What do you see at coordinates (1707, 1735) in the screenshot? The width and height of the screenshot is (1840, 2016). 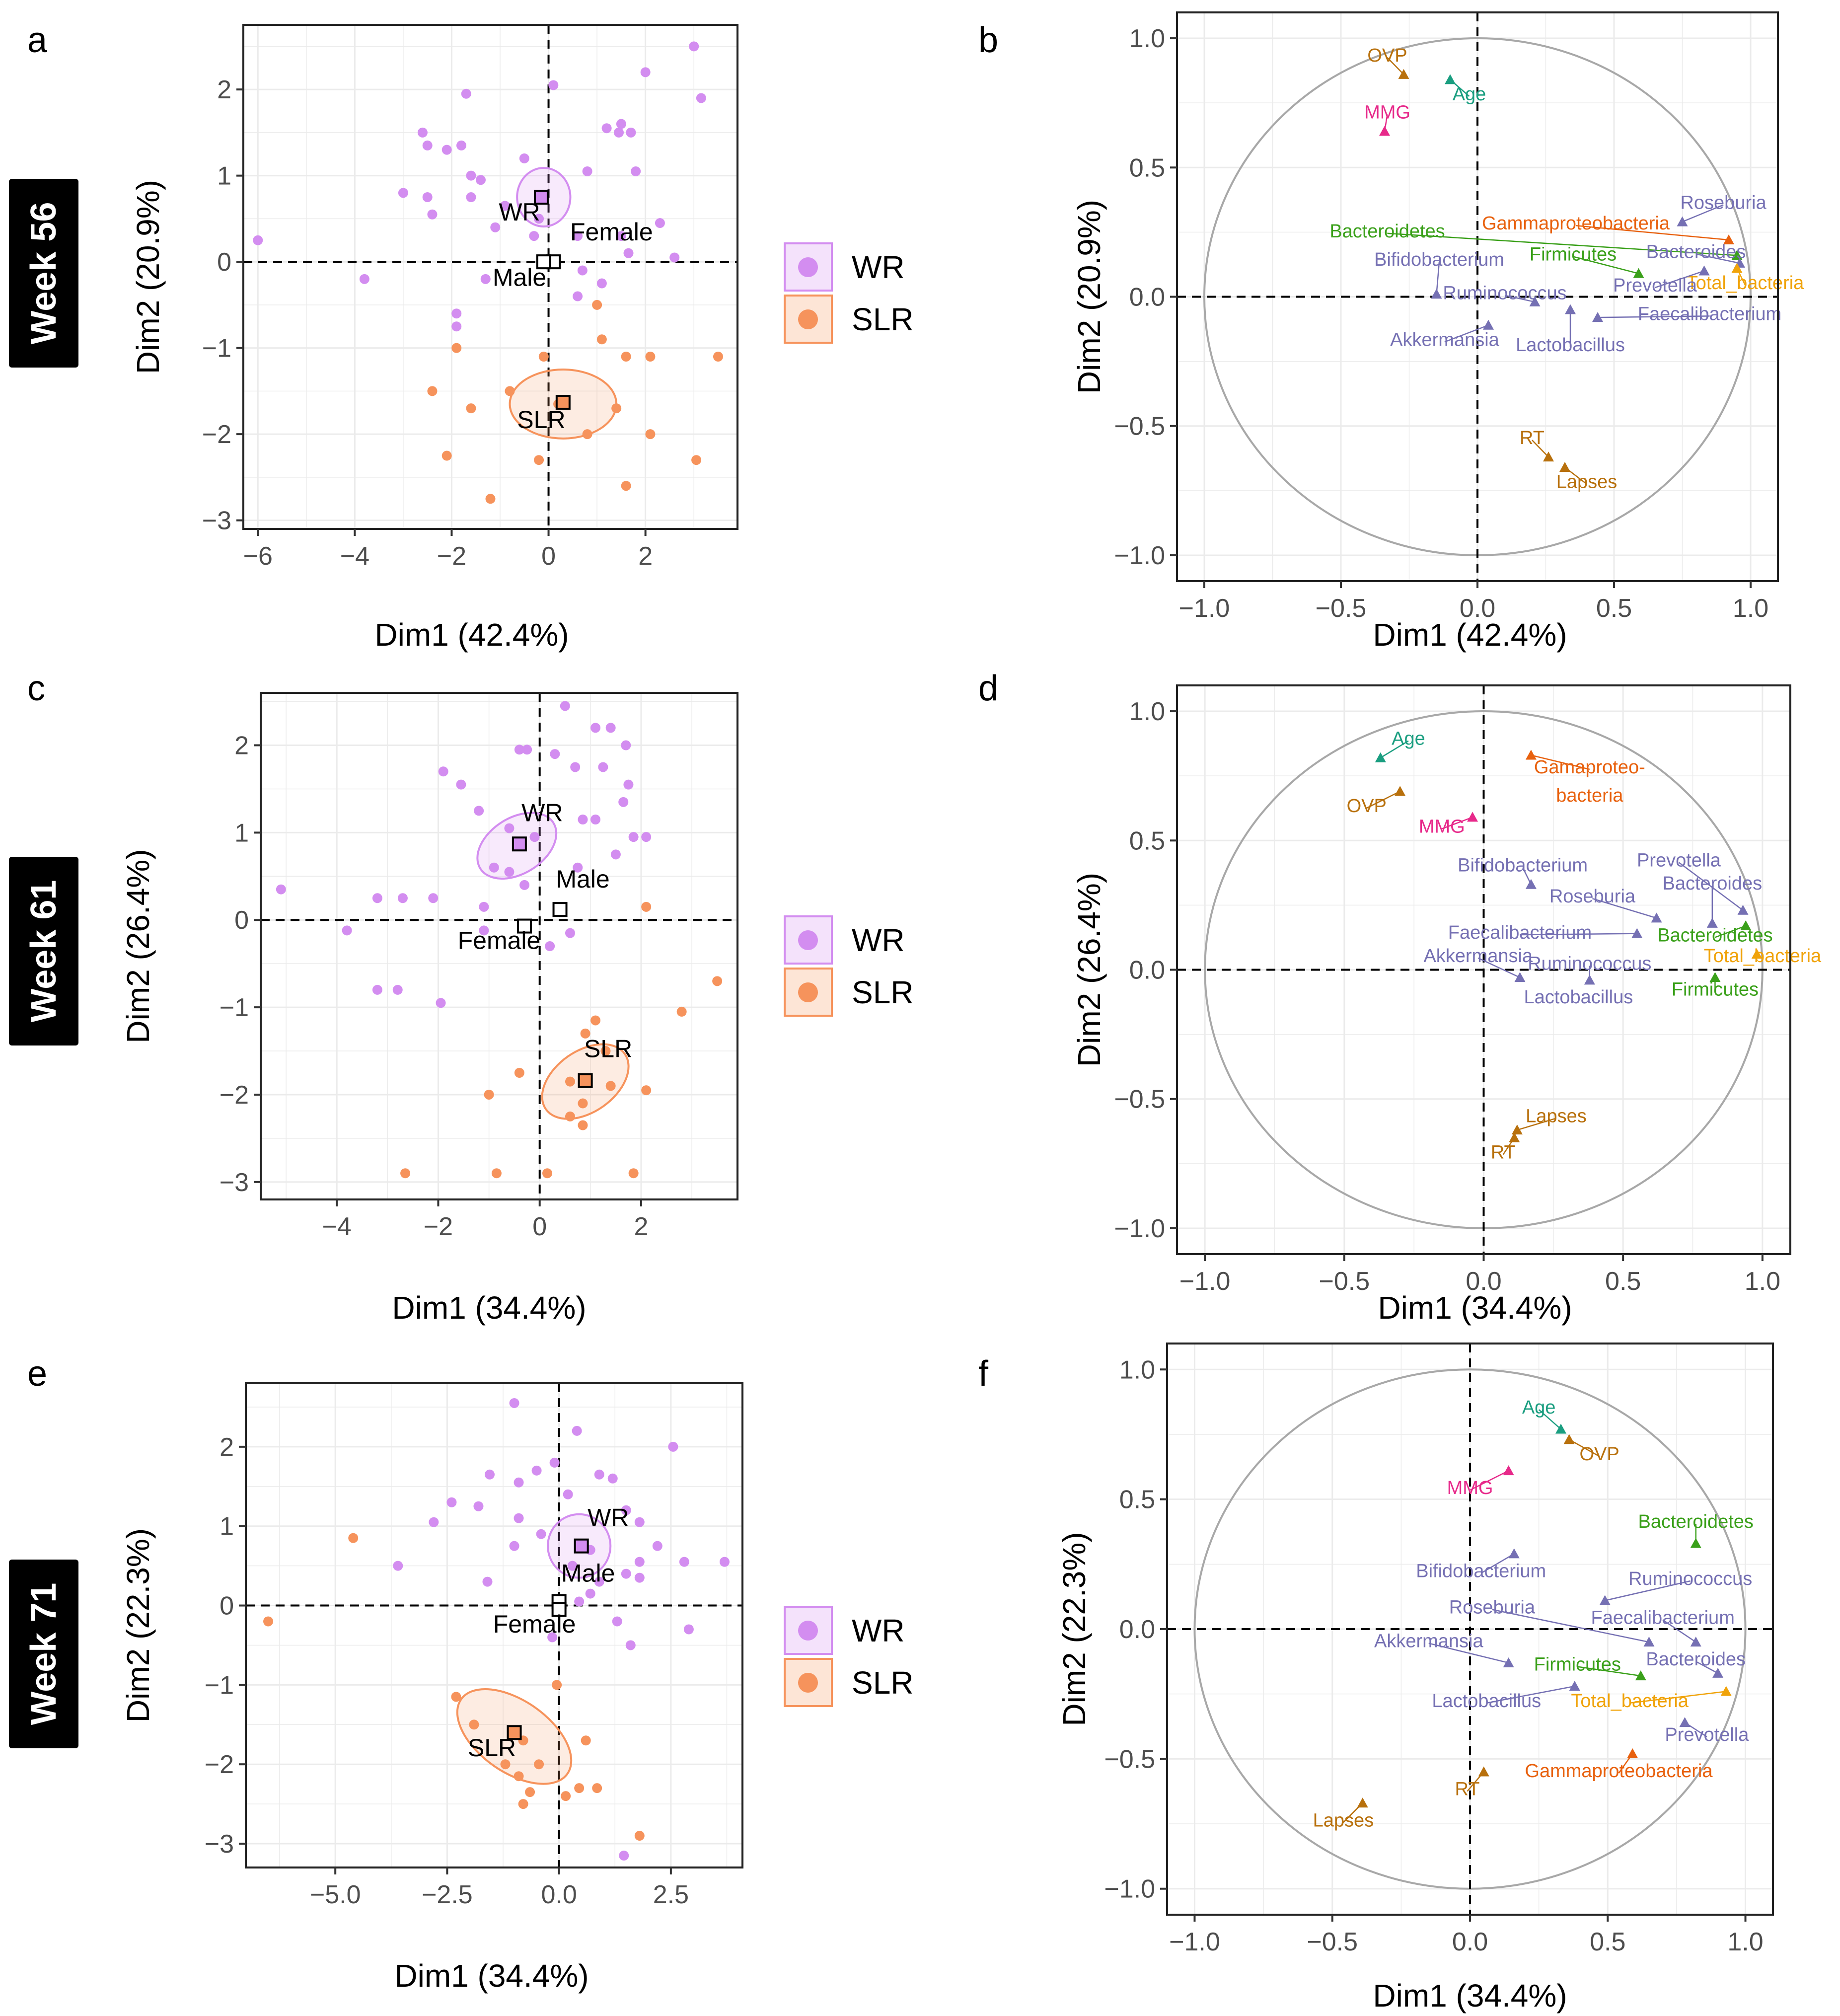 I see `variable-label: Prevotella` at bounding box center [1707, 1735].